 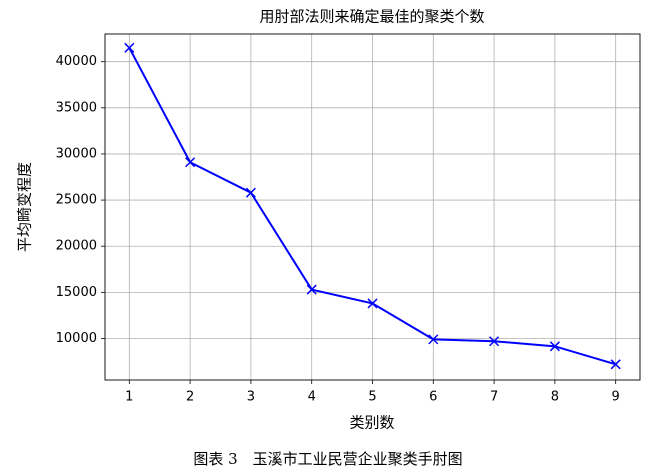 What do you see at coordinates (371, 423) in the screenshot?
I see `x-axis-label: 类别数` at bounding box center [371, 423].